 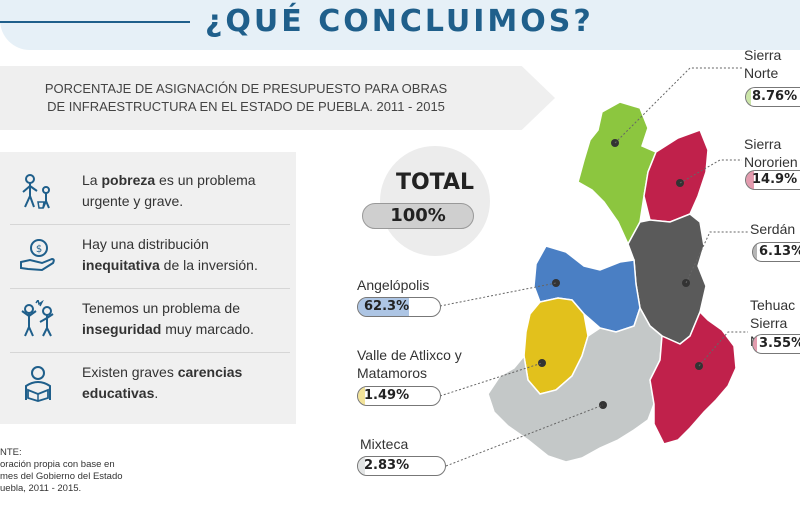 I want to click on leader-mixteca, so click(x=524, y=435).